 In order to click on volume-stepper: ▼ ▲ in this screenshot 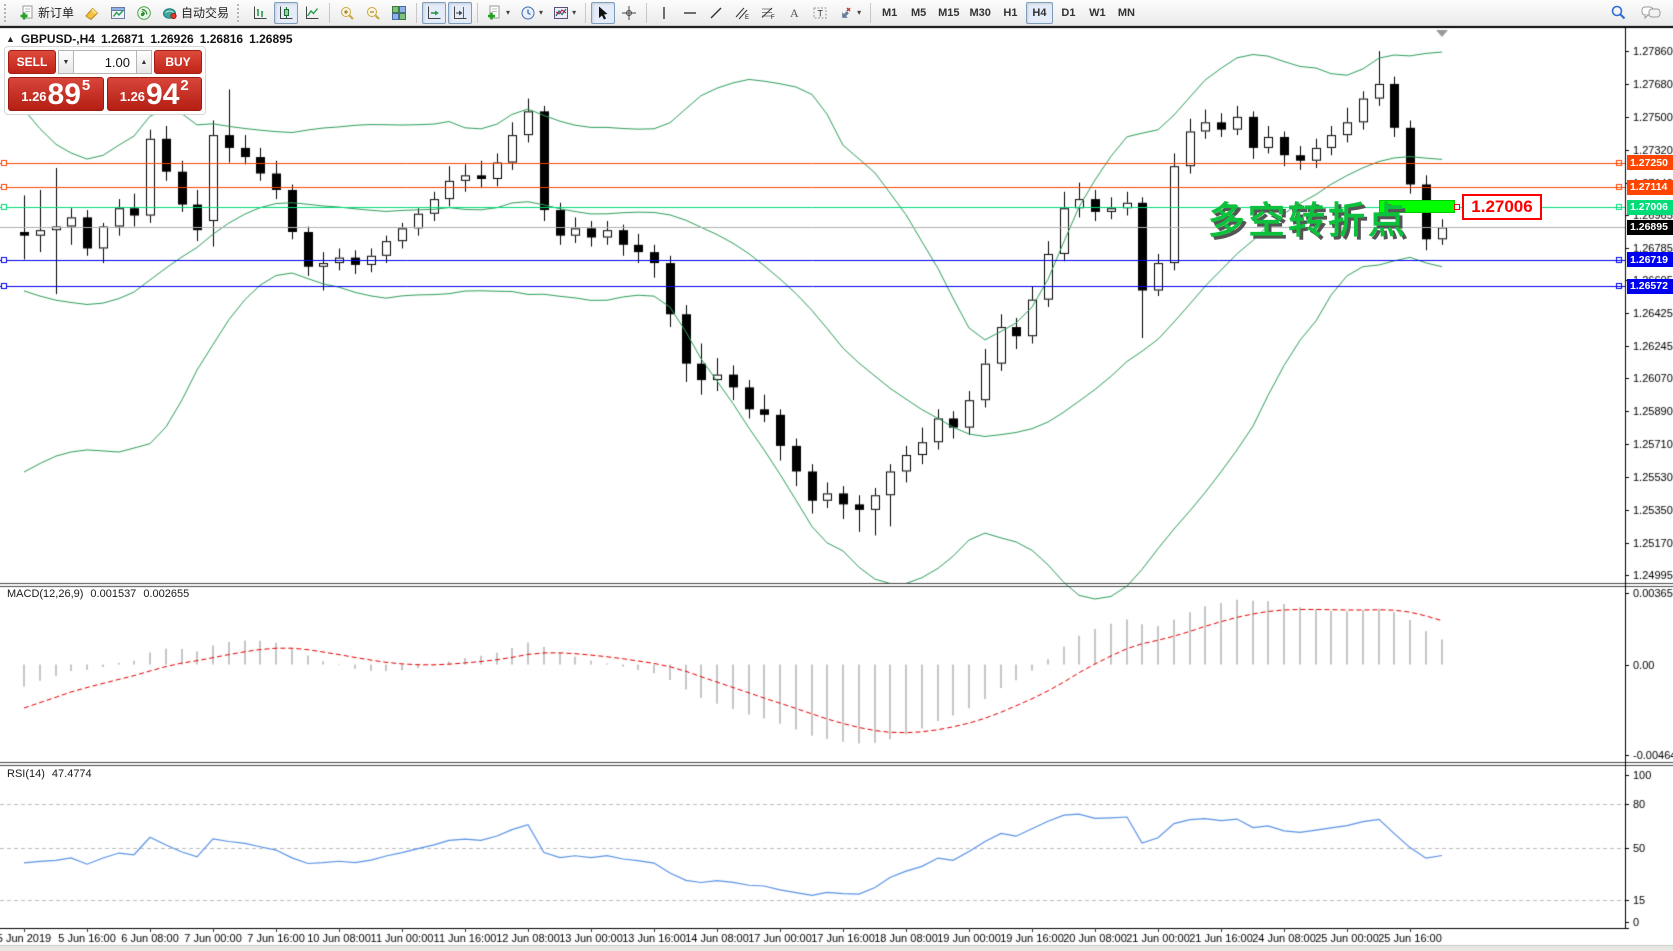, I will do `click(105, 62)`.